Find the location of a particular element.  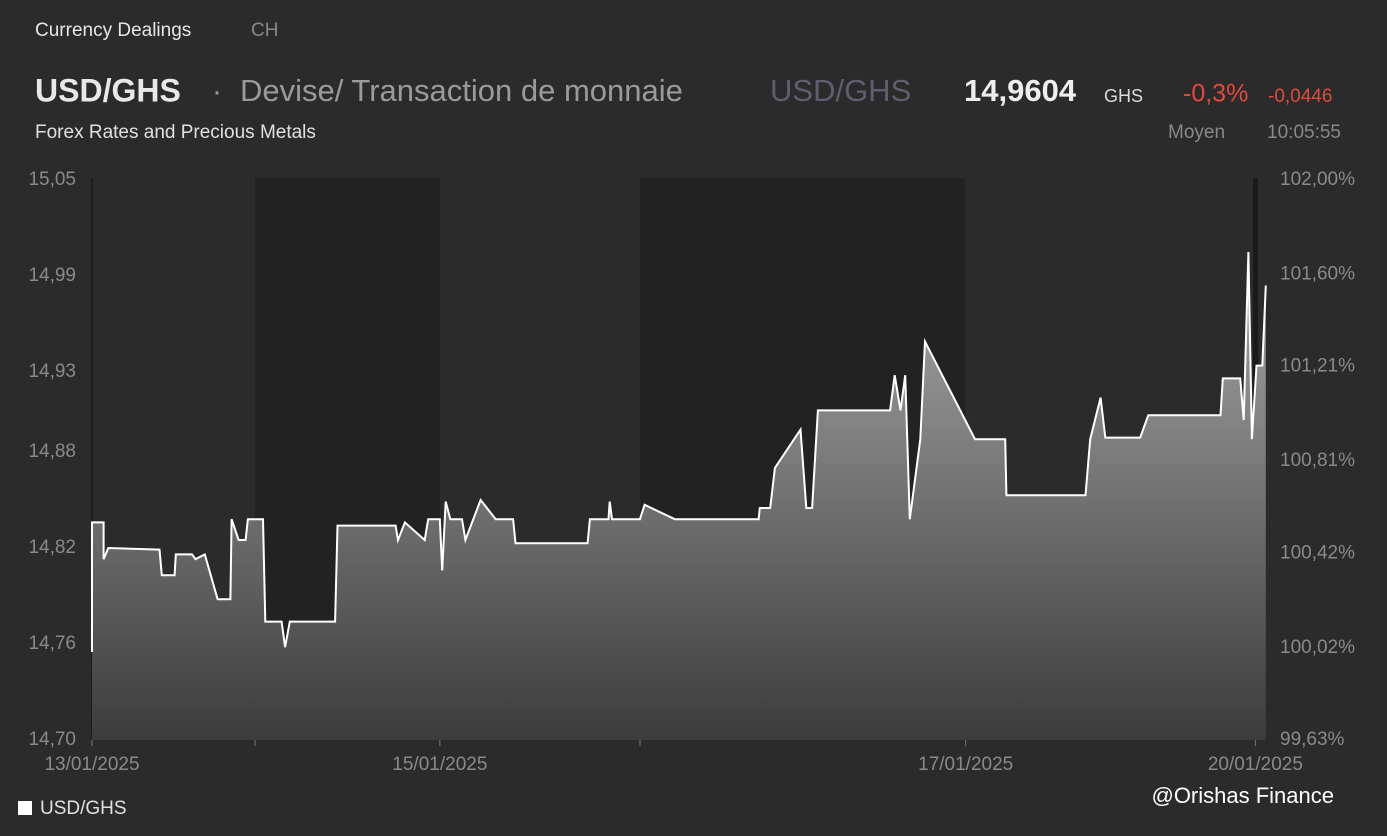

x-tick-label: 17/01/2025 is located at coordinates (965, 764).